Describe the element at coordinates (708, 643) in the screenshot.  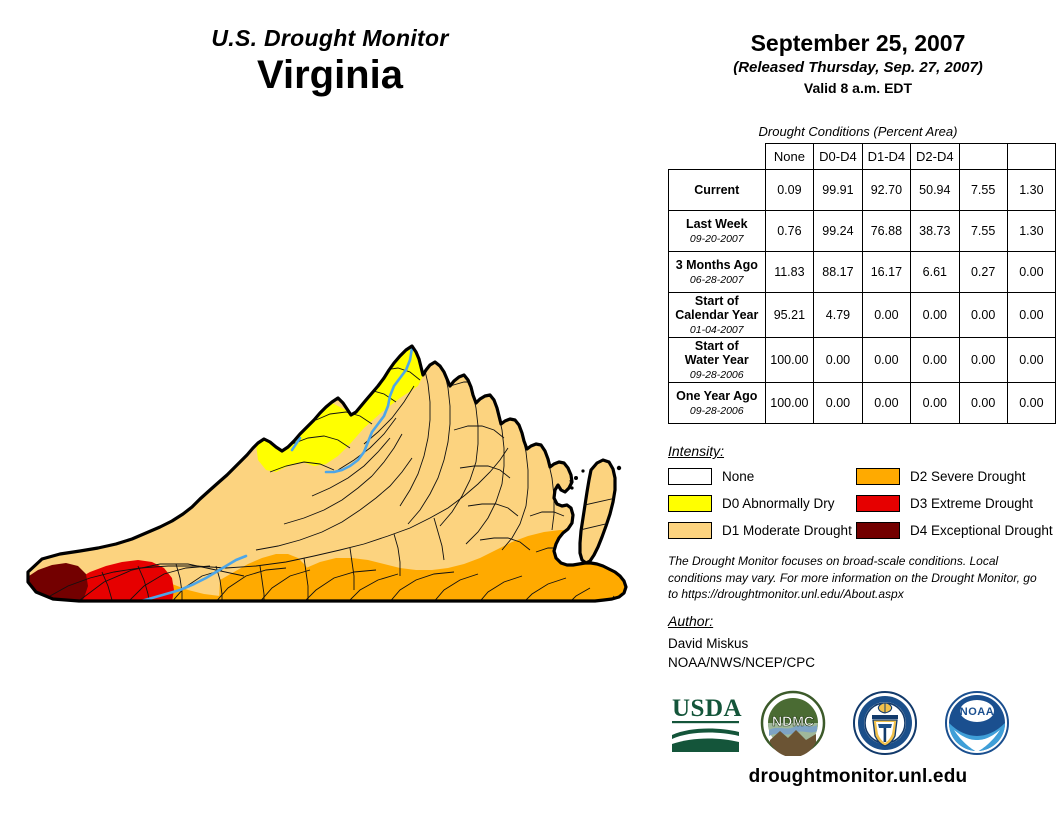
I see `author-name: David Miskus` at that location.